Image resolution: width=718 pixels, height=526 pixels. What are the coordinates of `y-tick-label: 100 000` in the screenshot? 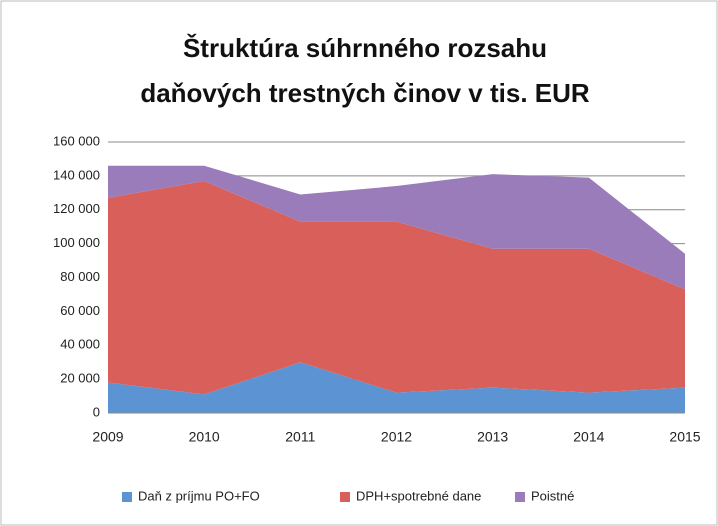 It's located at (76, 242).